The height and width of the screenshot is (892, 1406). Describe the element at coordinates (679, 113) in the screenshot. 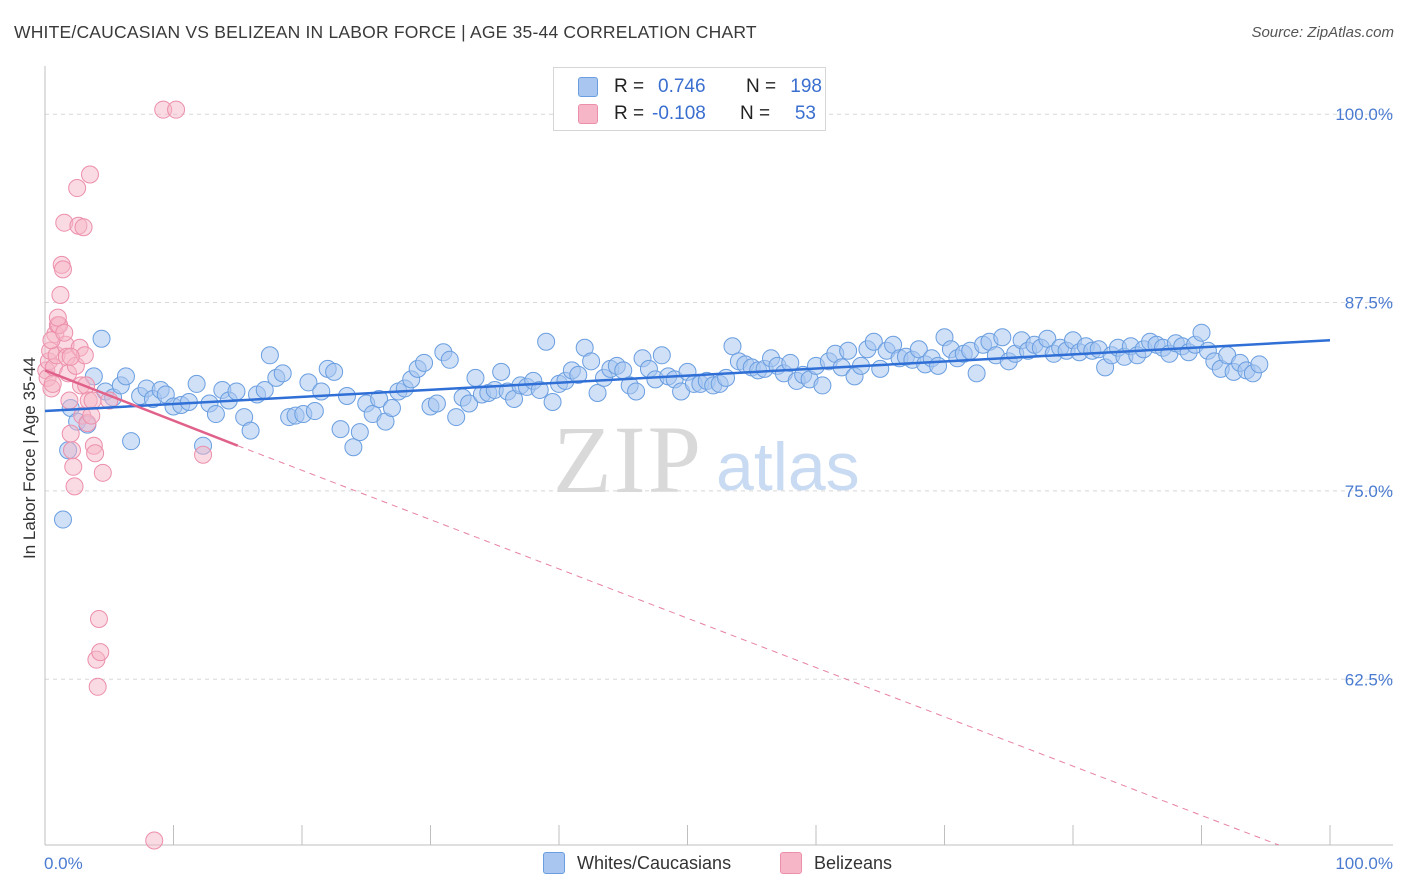

I see `legend-r-value: -0.108` at that location.